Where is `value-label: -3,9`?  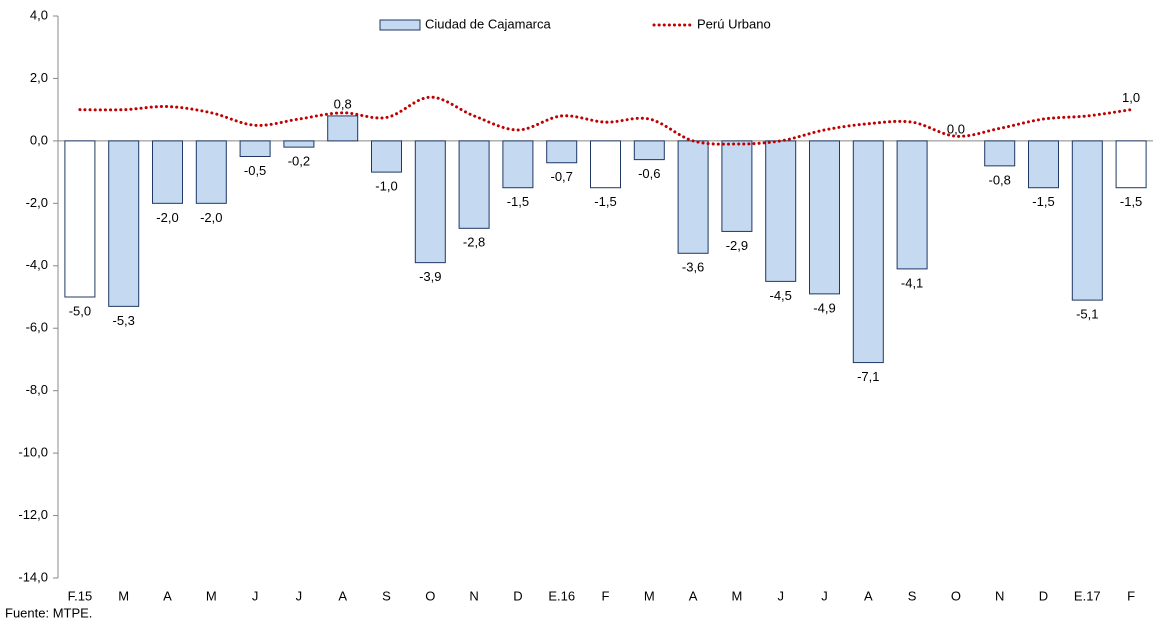
value-label: -3,9 is located at coordinates (430, 276).